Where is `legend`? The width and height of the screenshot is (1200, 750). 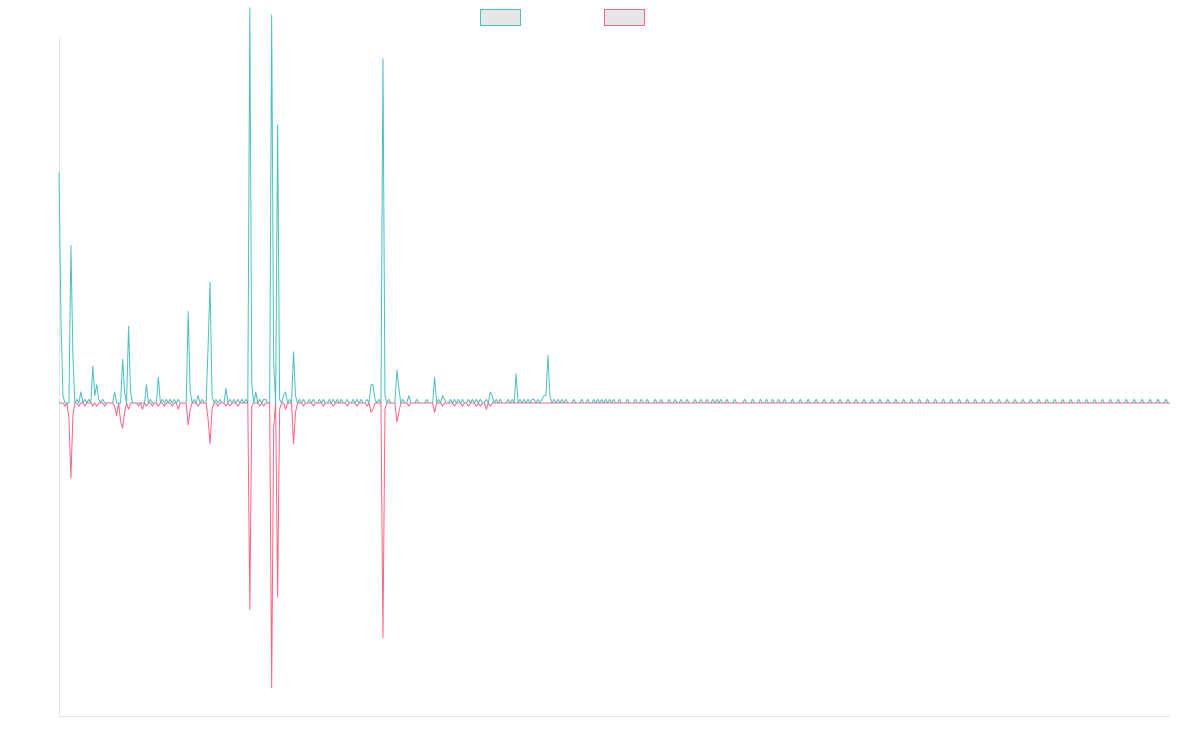 legend is located at coordinates (562, 17).